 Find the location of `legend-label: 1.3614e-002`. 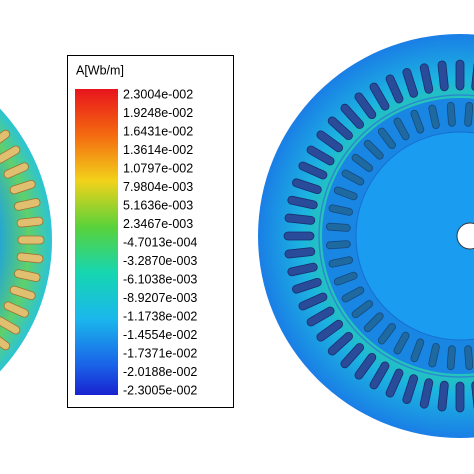

legend-label: 1.3614e-002 is located at coordinates (158, 150).